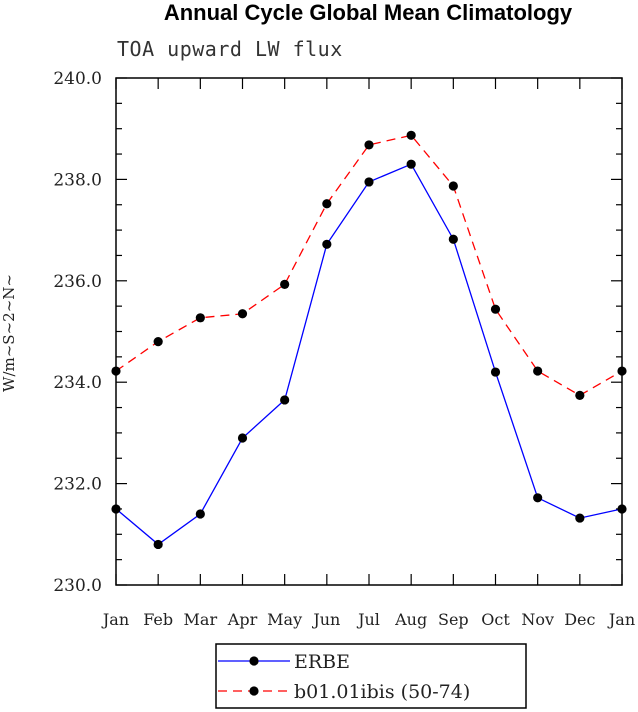 The width and height of the screenshot is (638, 712). I want to click on chart-title: Annual Cycle Global Mean Climatology, so click(368, 12).